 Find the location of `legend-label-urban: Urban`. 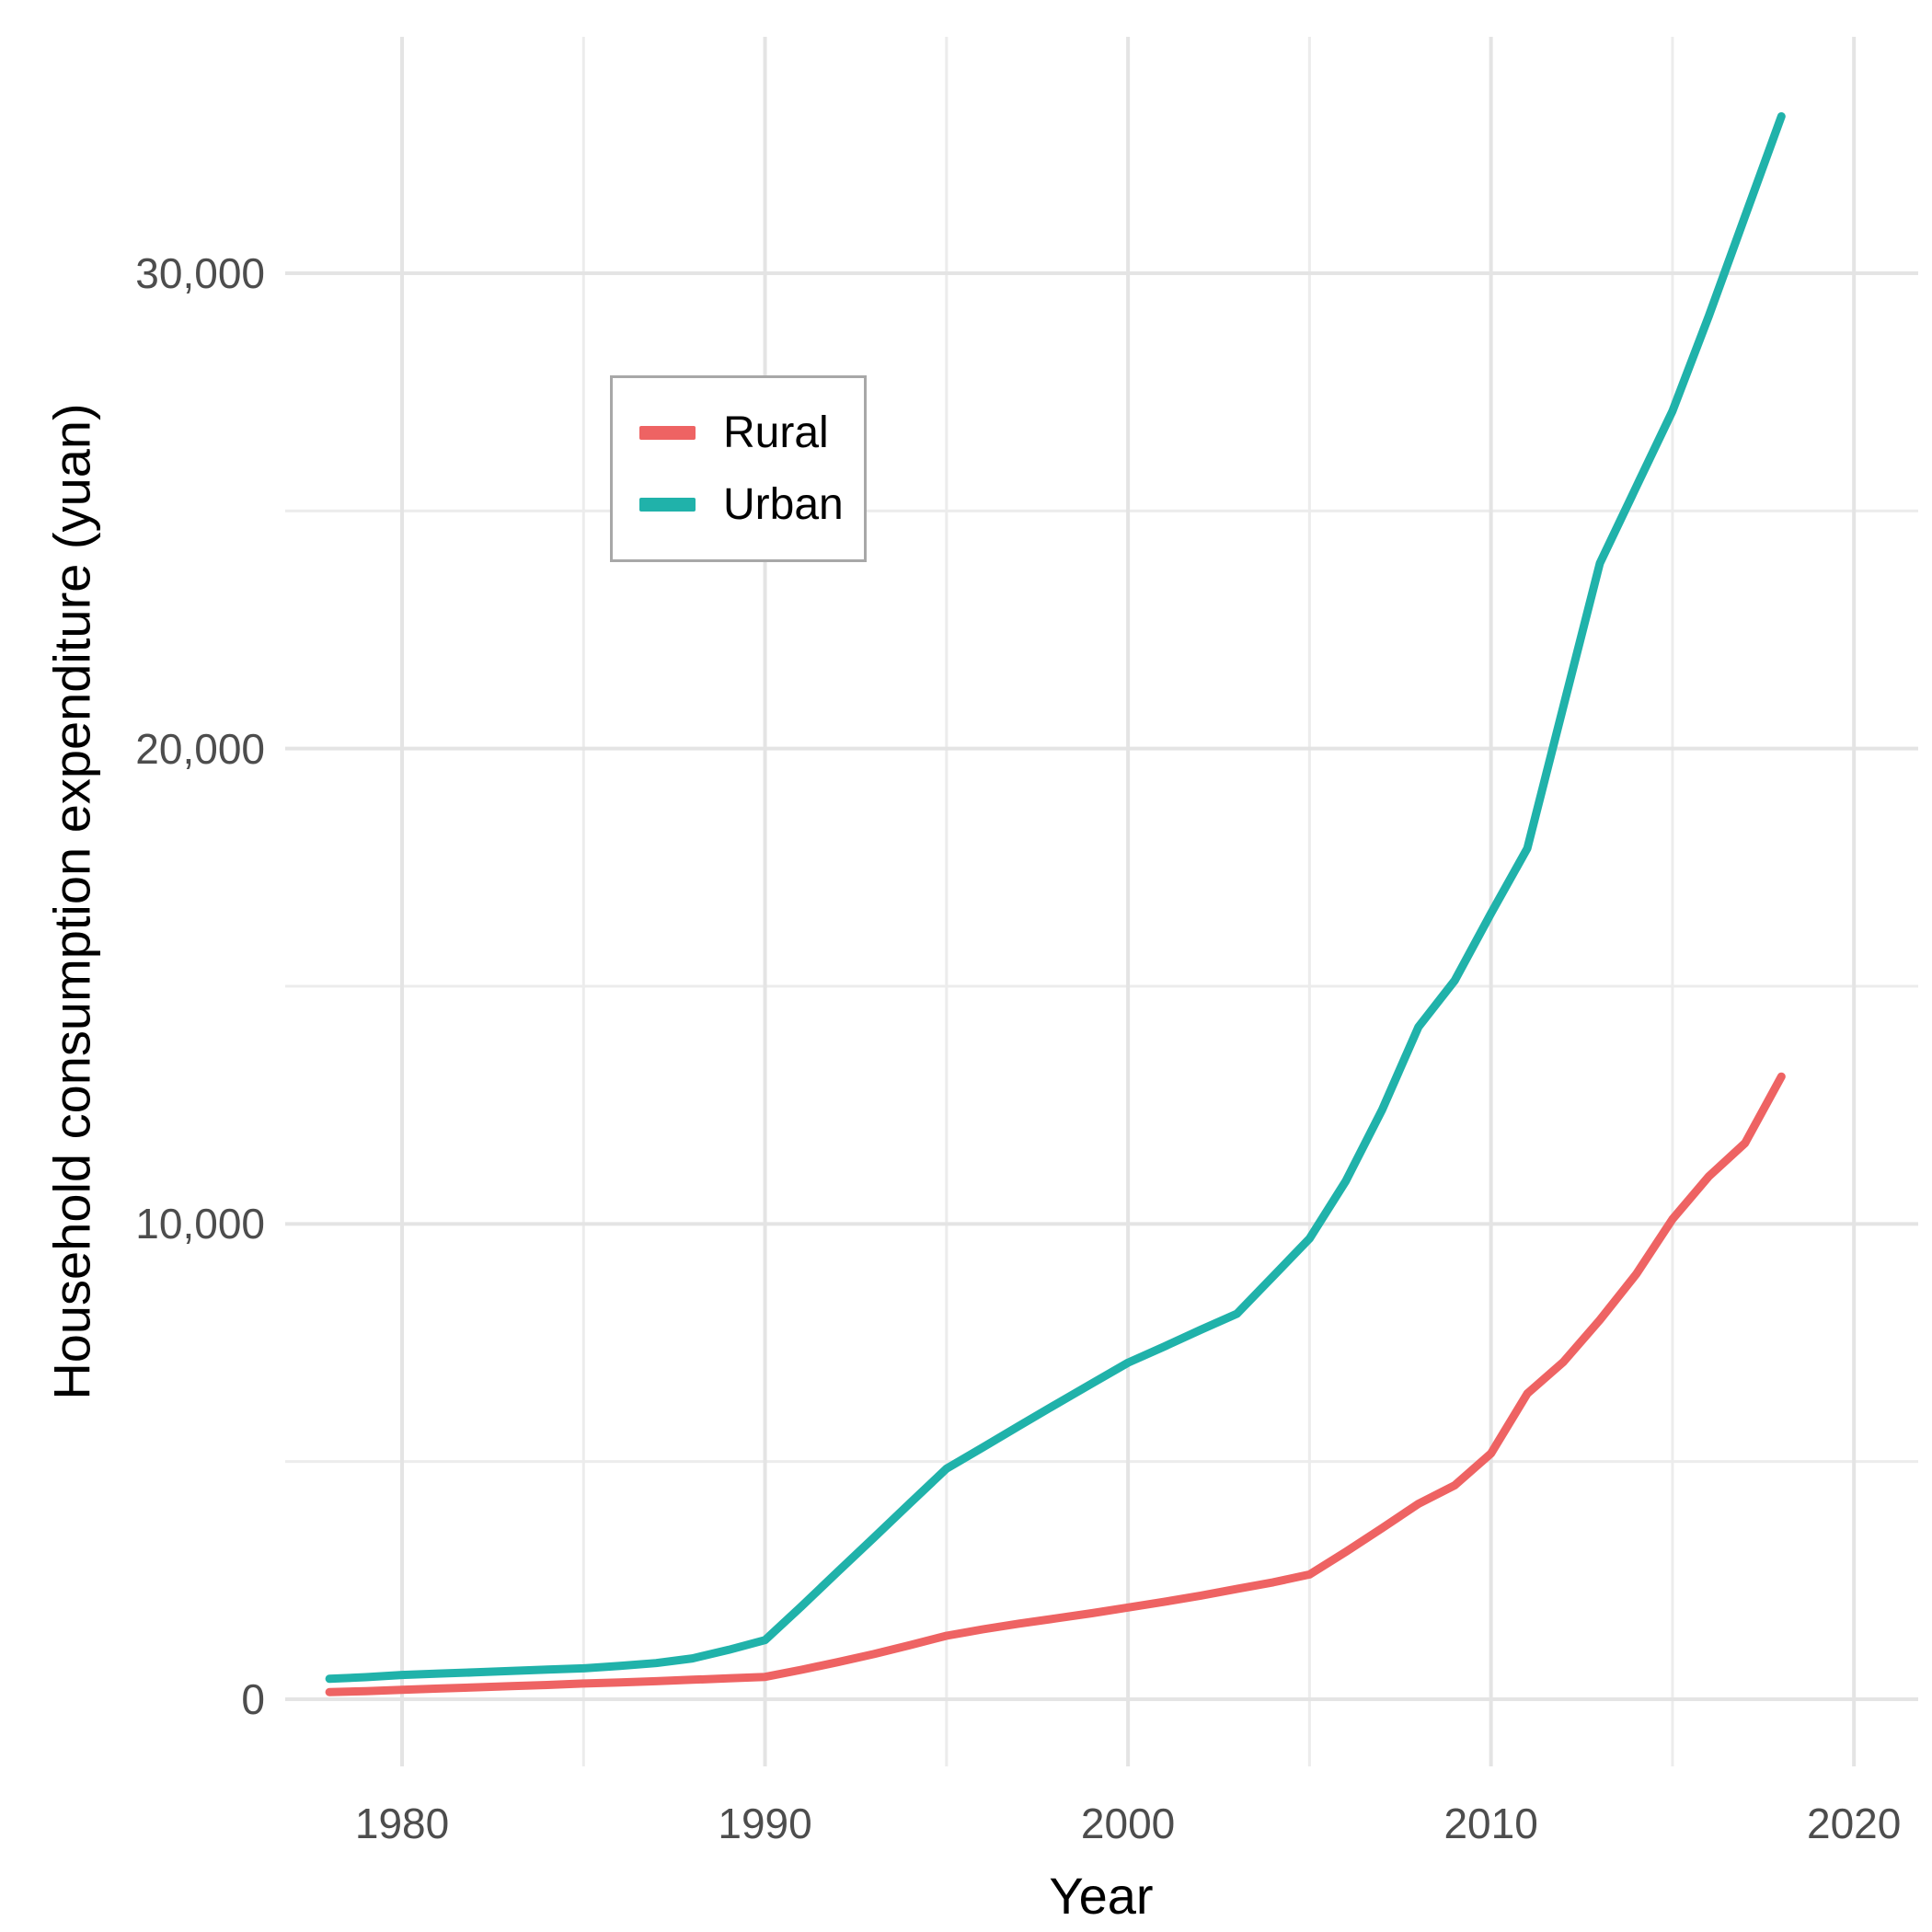

legend-label-urban: Urban is located at coordinates (783, 504).